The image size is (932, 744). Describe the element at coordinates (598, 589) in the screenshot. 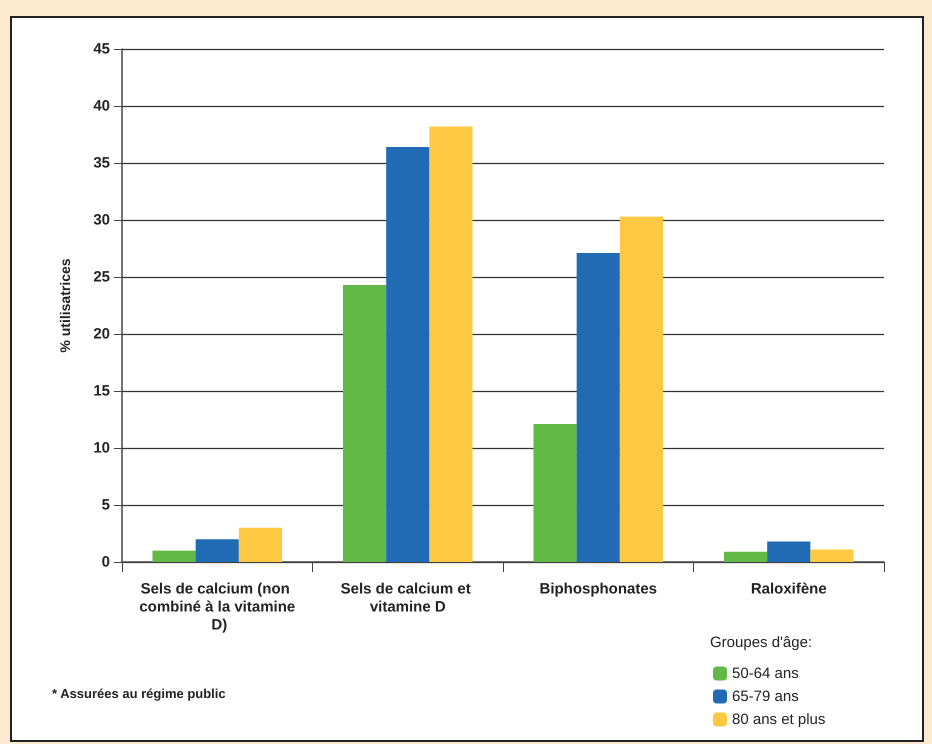

I see `x-tick-label: Biphosphonates` at that location.